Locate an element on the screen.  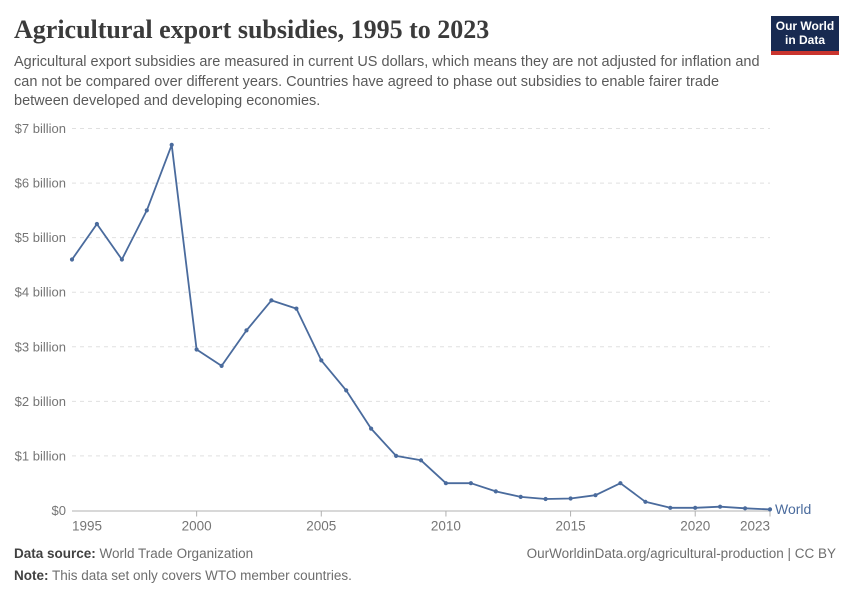
y-axis-tick-label: $5 billion is located at coordinates (40, 237).